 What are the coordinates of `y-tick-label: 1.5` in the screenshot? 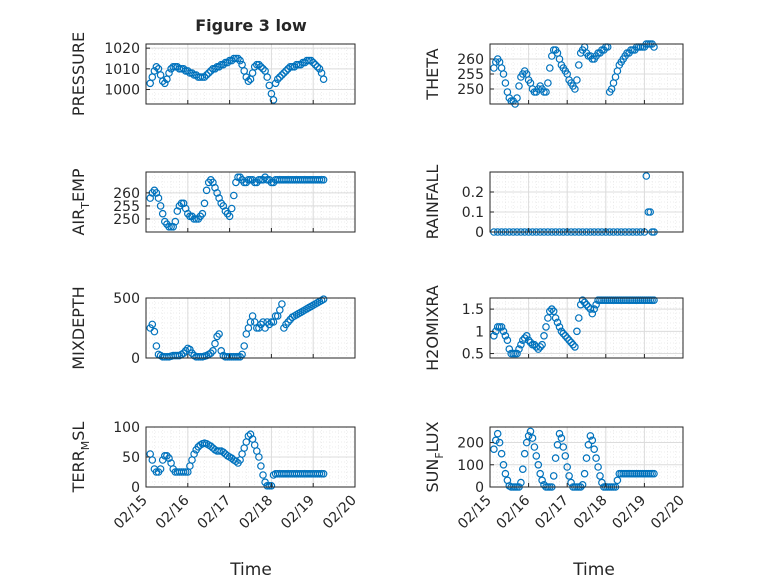 It's located at (473, 310).